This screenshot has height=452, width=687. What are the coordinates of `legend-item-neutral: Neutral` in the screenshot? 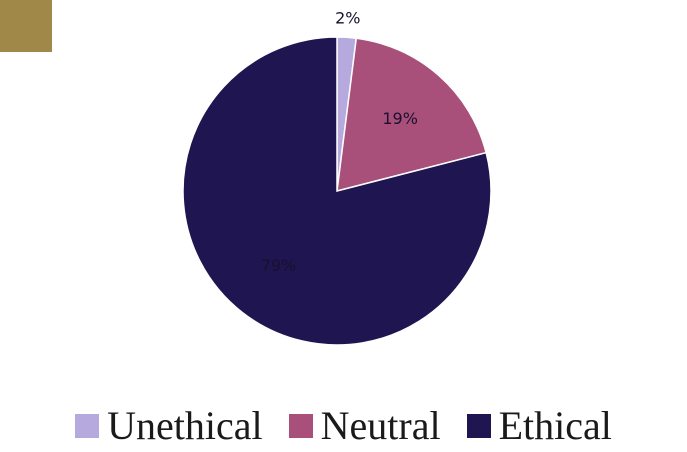 It's located at (364, 425).